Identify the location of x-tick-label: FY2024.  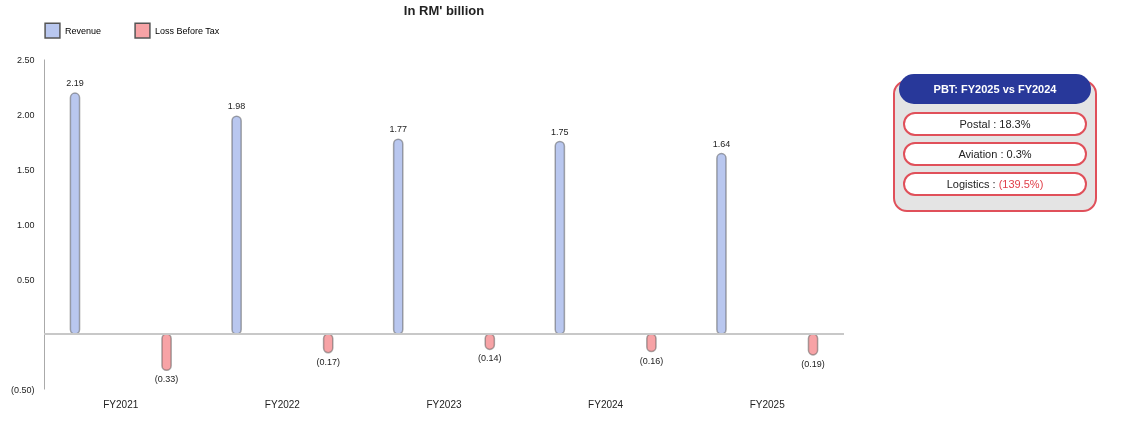
(606, 404).